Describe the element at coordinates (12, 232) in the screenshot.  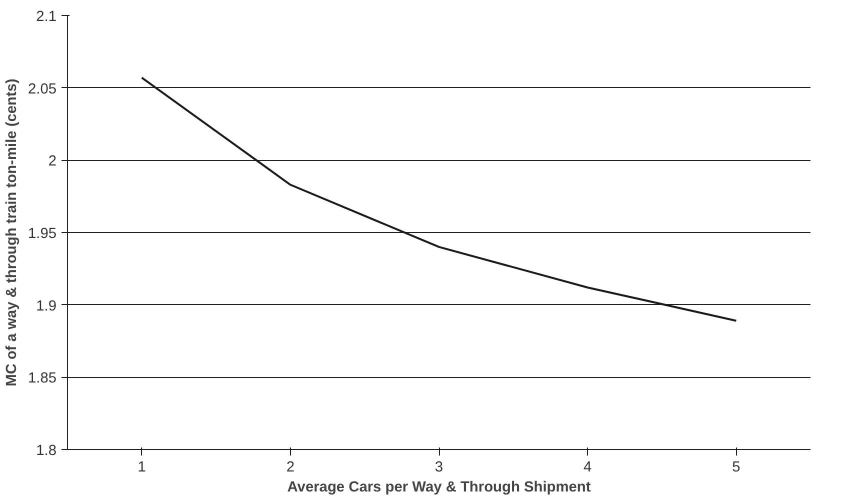
I see `y-axis-title: MC of a way & through train ton-mile (cents)` at that location.